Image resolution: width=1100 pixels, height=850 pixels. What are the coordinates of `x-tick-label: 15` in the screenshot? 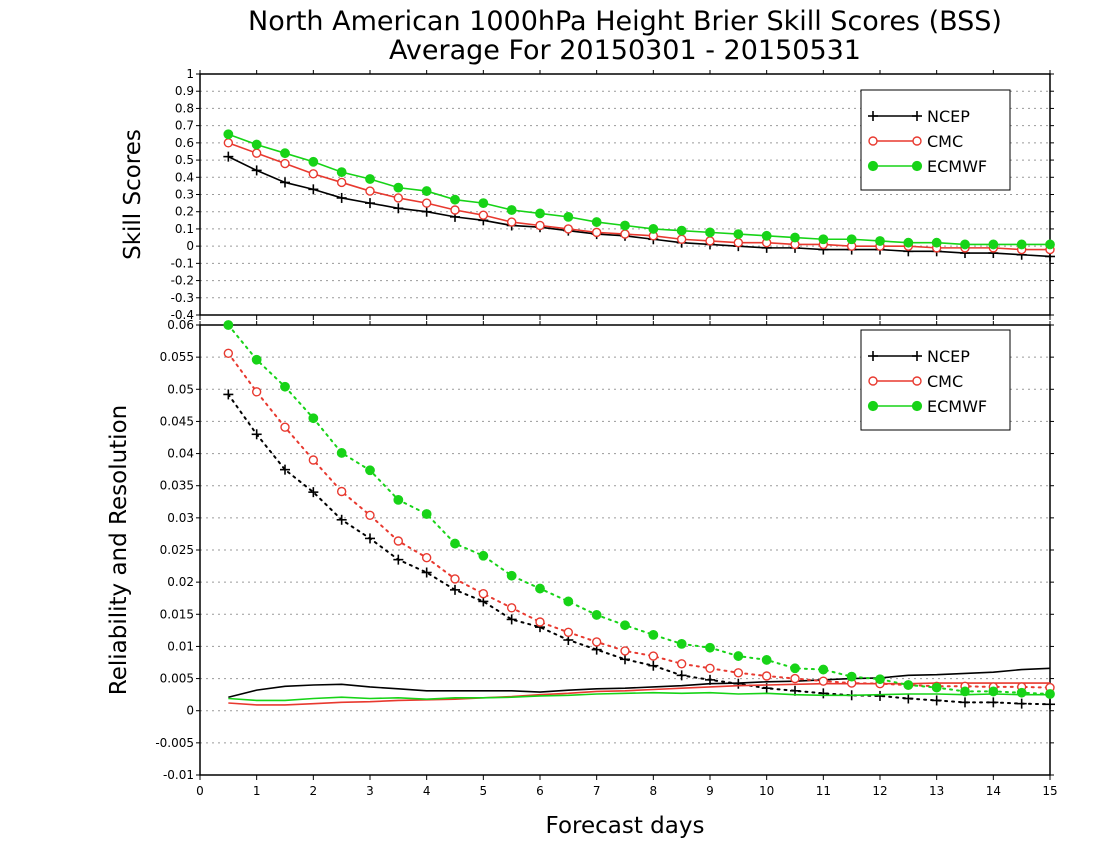 It's located at (1049, 791).